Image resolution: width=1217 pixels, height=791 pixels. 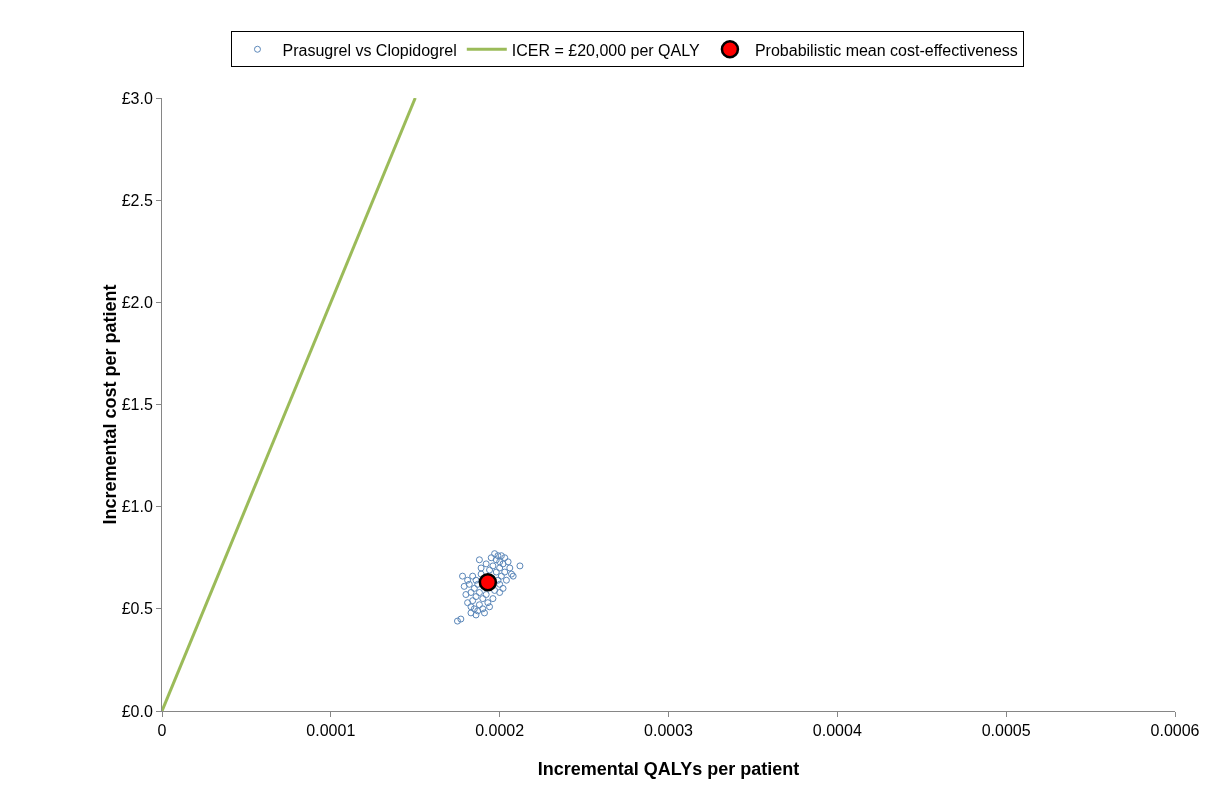 I want to click on legend-label: Prasugrel vs Clopidogrel, so click(x=369, y=50).